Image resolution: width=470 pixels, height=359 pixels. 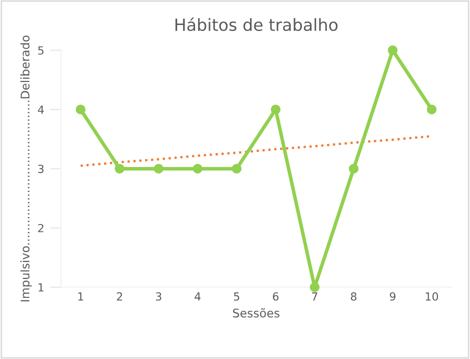 What do you see at coordinates (197, 296) in the screenshot?
I see `x-tick-label: 4` at bounding box center [197, 296].